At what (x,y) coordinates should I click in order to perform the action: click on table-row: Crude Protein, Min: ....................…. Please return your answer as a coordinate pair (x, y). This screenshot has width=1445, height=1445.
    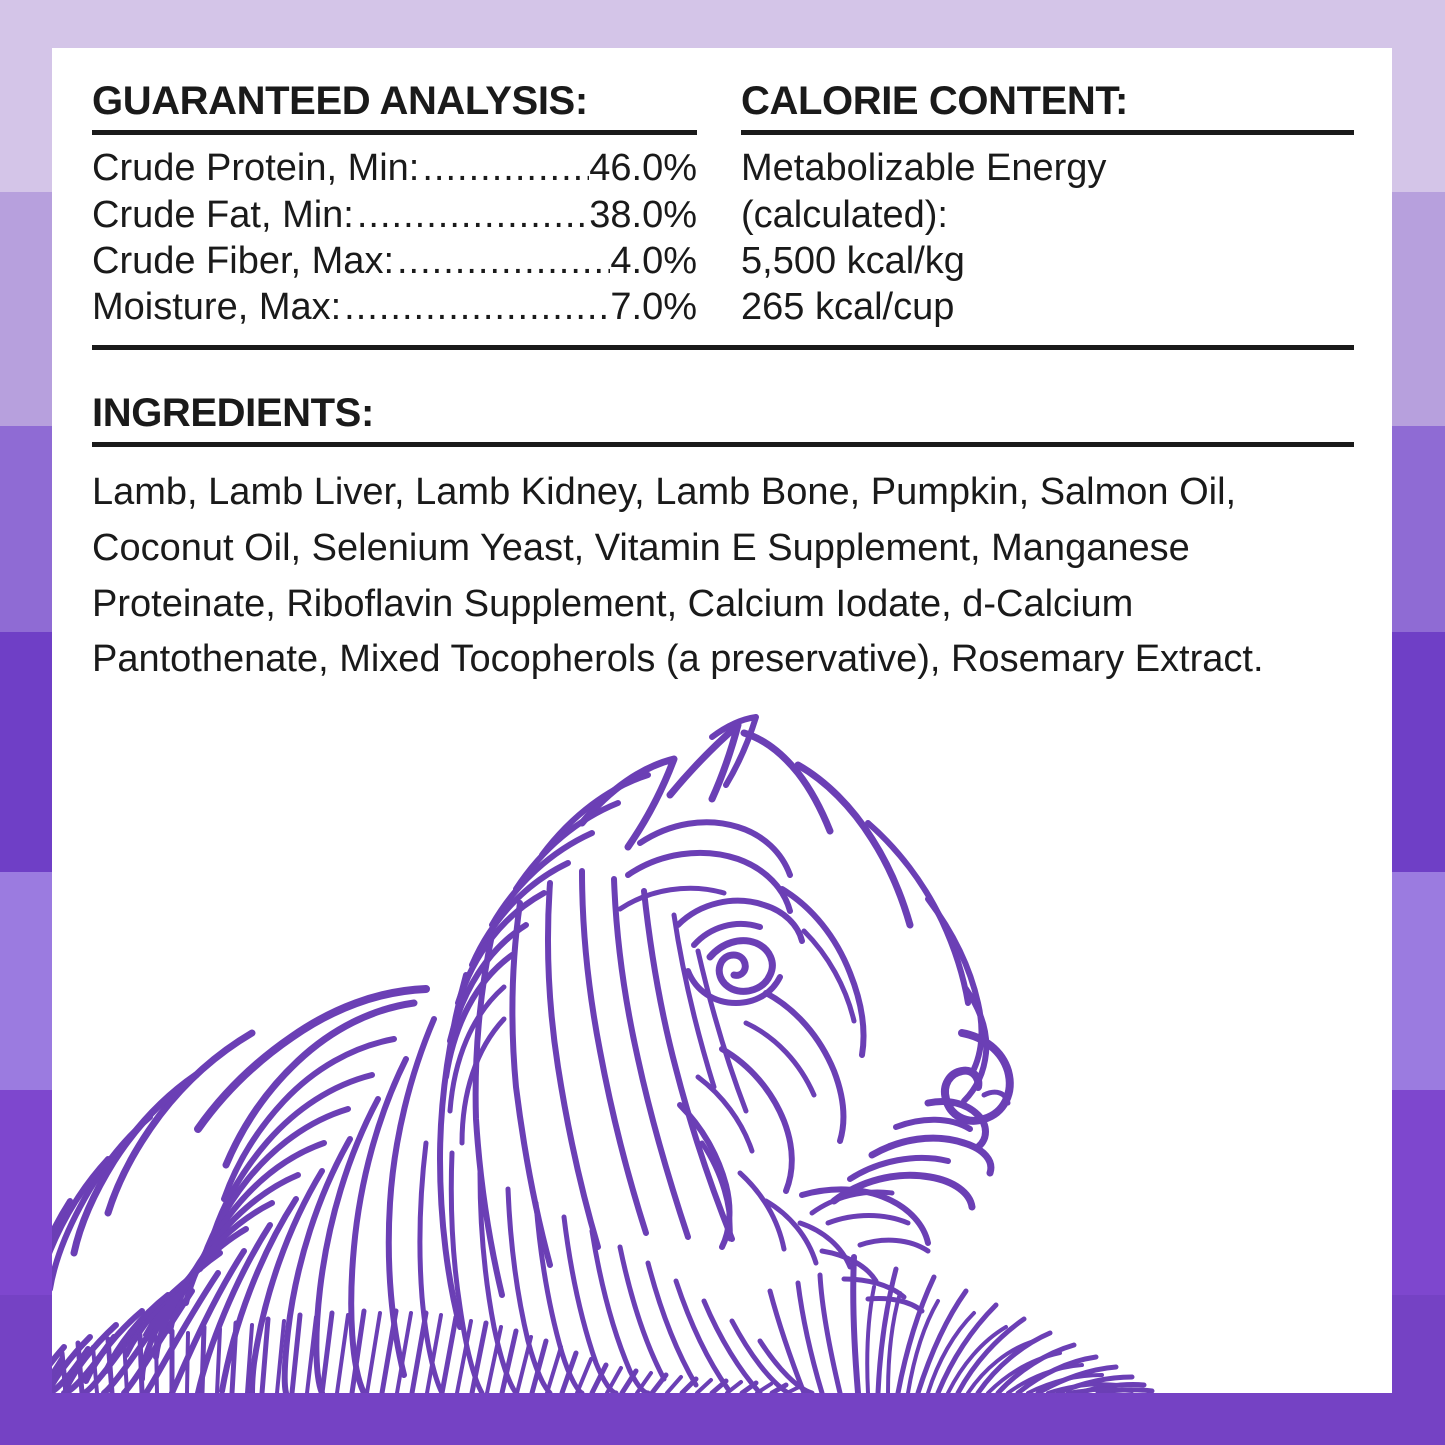
    Looking at the image, I should click on (394, 168).